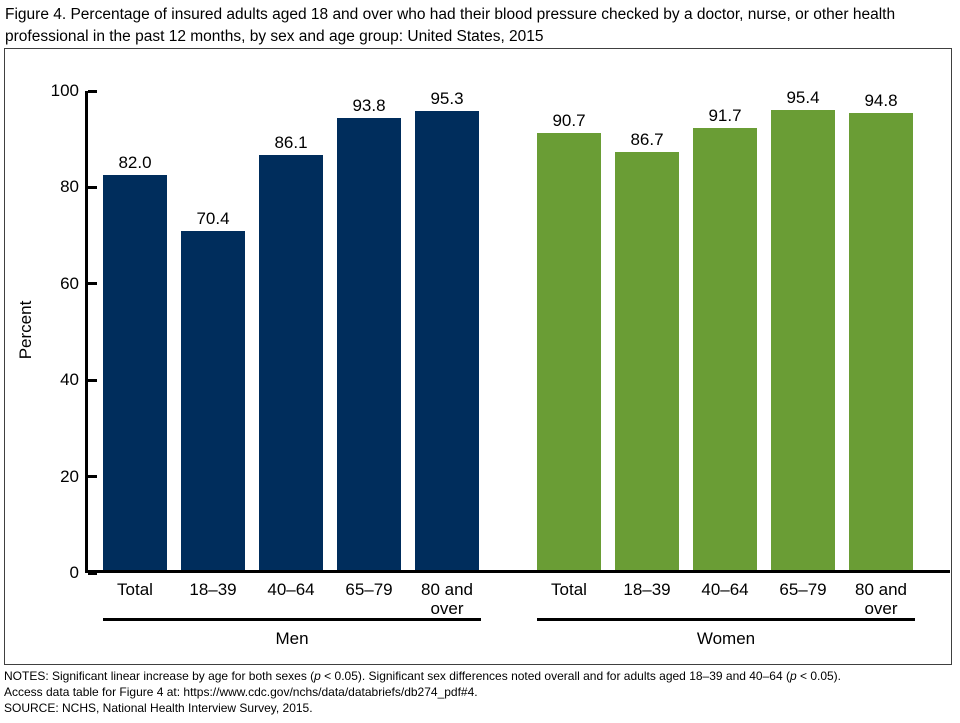  What do you see at coordinates (447, 340) in the screenshot?
I see `bar-men-80-and-over` at bounding box center [447, 340].